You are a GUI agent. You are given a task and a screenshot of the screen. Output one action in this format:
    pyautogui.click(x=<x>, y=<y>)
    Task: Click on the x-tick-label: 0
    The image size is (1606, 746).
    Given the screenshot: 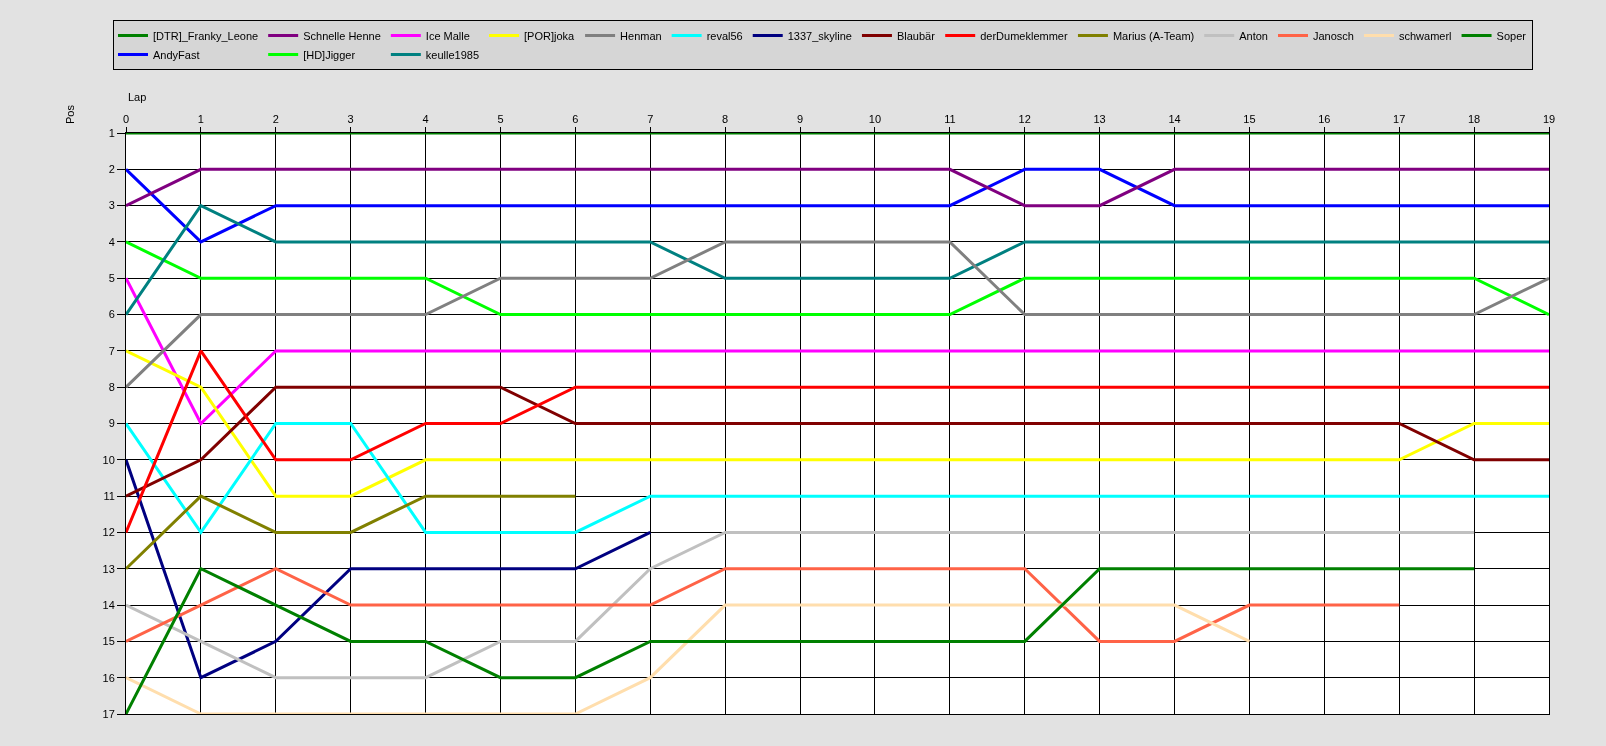 What is the action you would take?
    pyautogui.click(x=126, y=118)
    